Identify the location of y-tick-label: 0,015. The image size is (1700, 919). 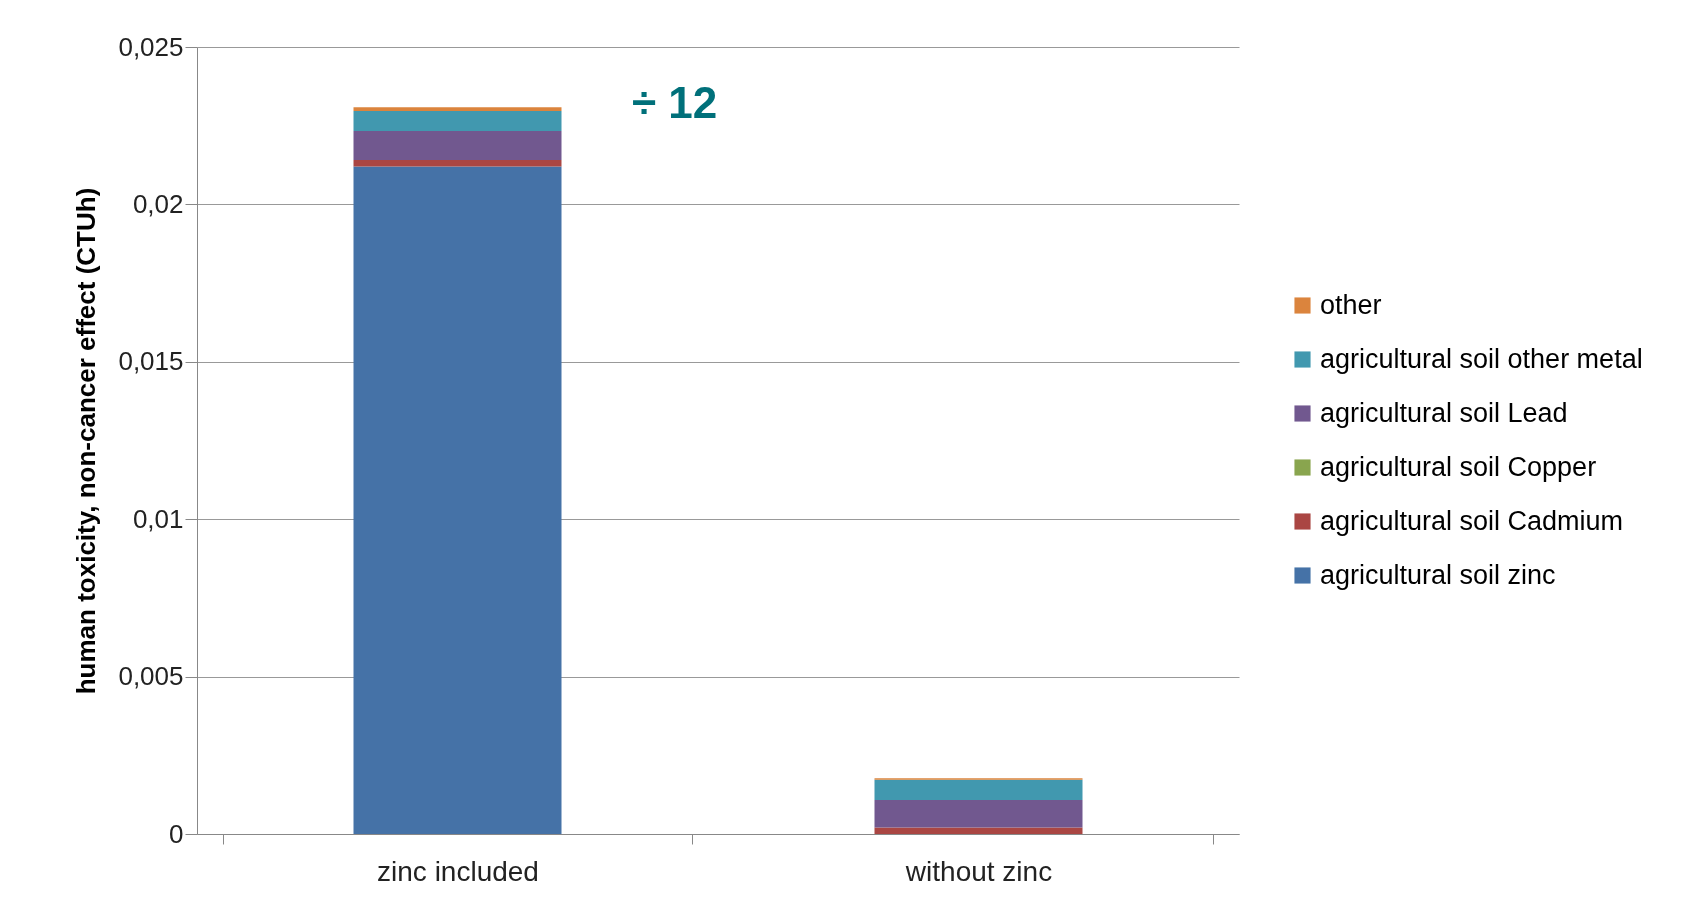
(151, 361).